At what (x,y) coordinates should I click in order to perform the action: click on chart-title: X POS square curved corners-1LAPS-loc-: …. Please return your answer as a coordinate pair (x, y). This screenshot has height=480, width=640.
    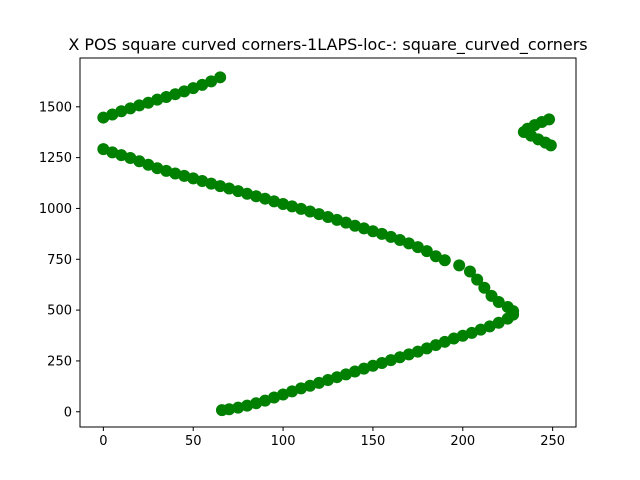
    Looking at the image, I should click on (327, 45).